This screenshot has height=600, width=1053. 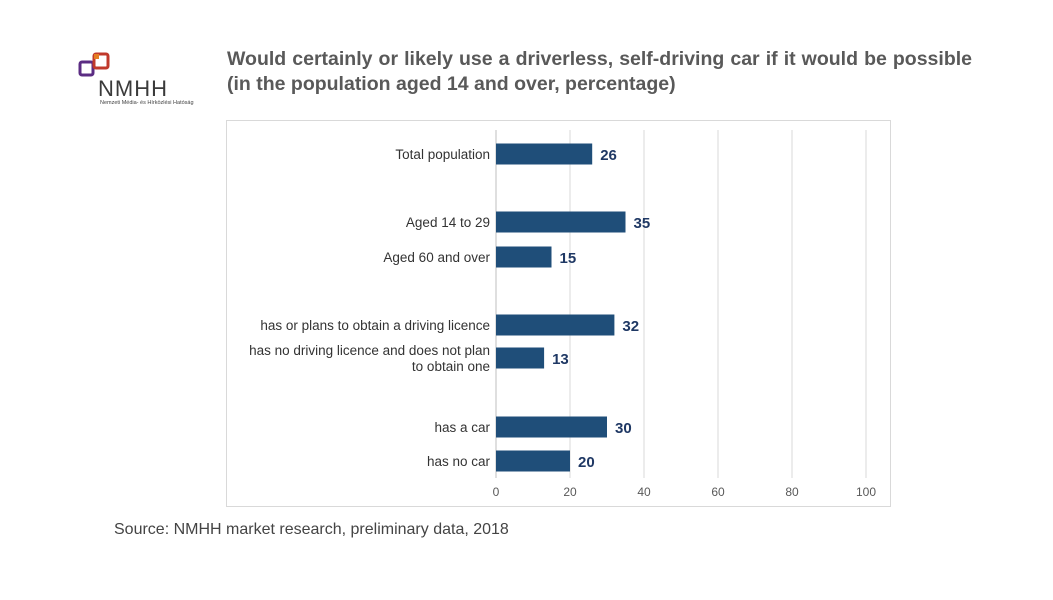 What do you see at coordinates (586, 462) in the screenshot?
I see `data-label: 20` at bounding box center [586, 462].